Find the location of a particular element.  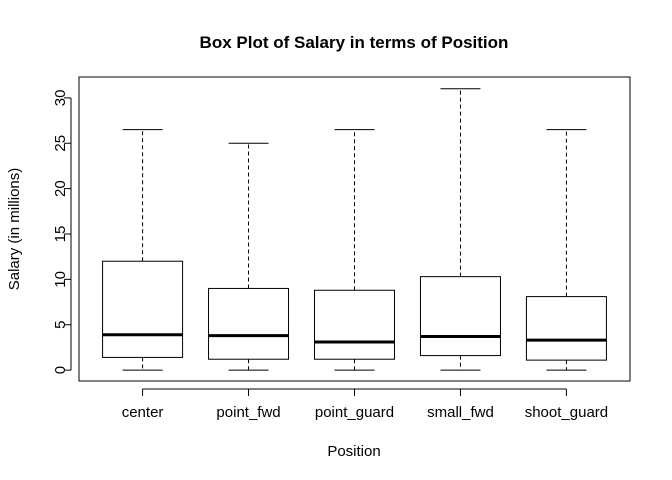

x-axis-label: Position is located at coordinates (353, 451).